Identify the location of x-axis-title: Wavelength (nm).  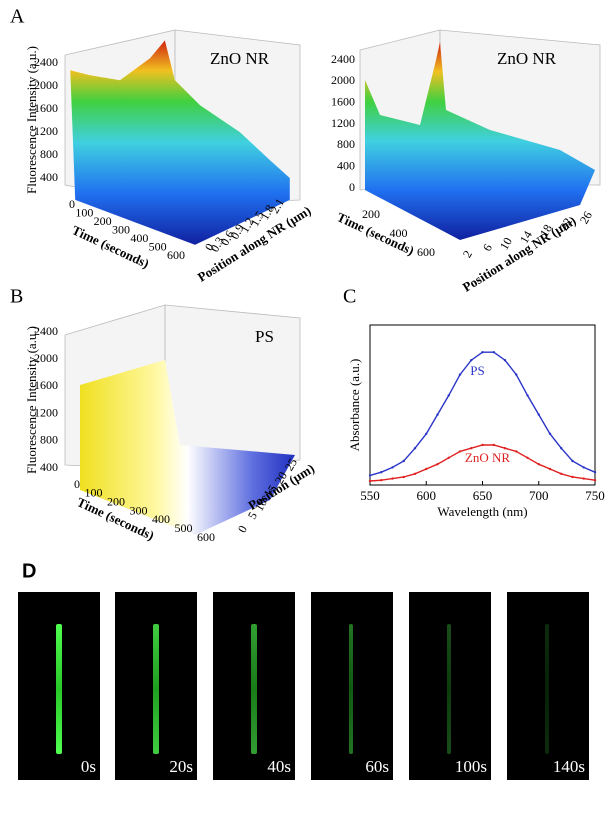
(482, 511).